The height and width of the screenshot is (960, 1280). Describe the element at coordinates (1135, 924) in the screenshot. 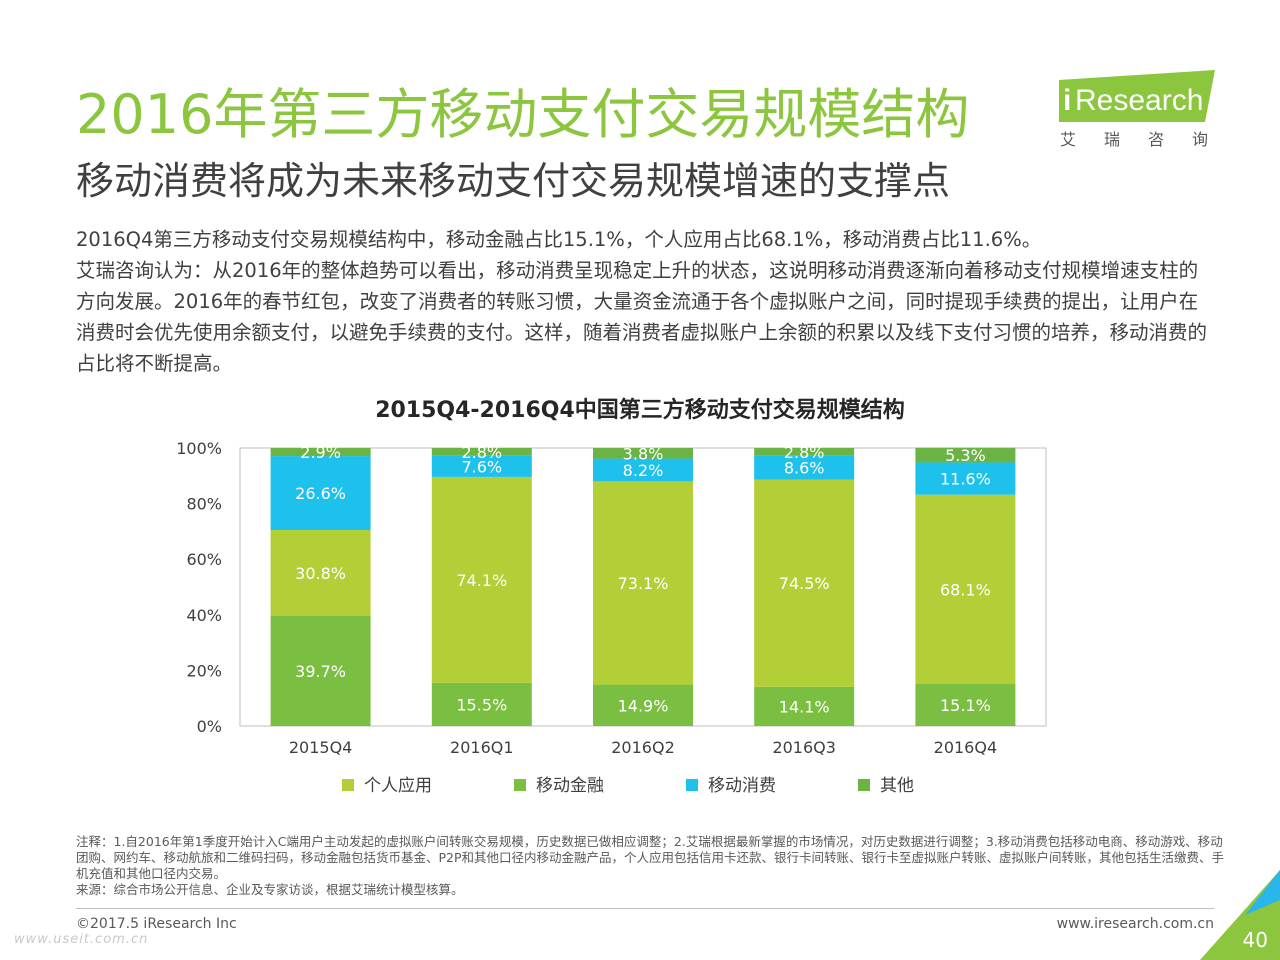

I see `website-link: www.iresearch.com.cn` at that location.